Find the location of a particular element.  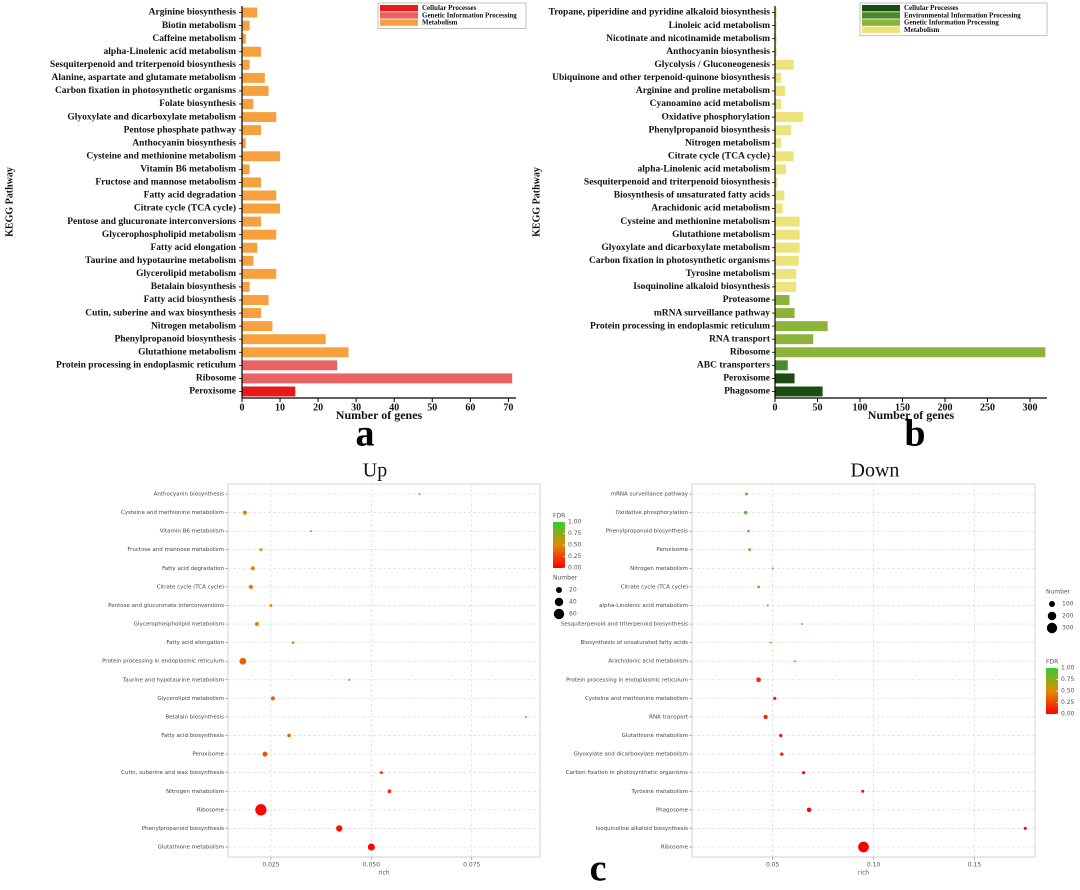

size-legend-label: 300 is located at coordinates (1068, 628).